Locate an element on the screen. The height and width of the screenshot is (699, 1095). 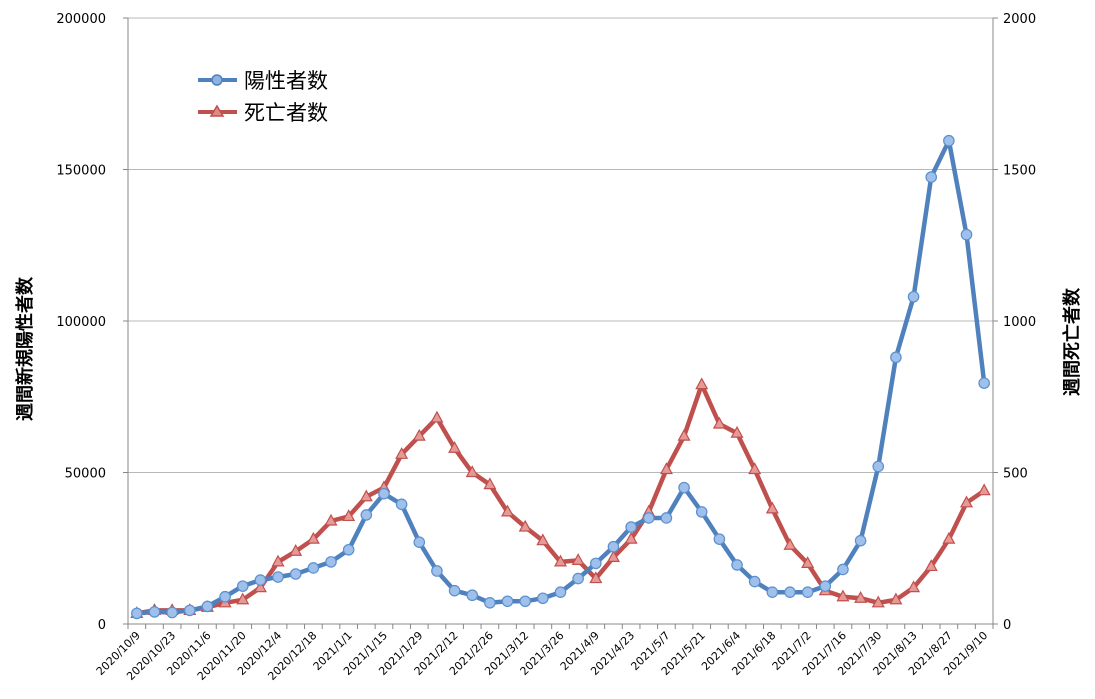
legend: 陽性者数 死亡者数 is located at coordinates (263, 97).